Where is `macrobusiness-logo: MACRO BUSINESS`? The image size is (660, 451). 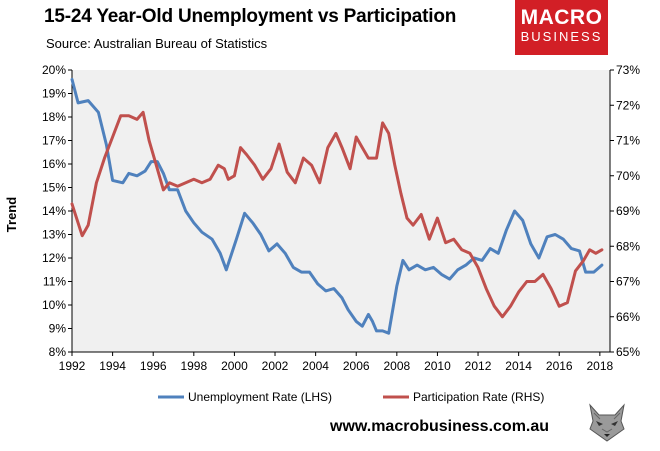 macrobusiness-logo: MACRO BUSINESS is located at coordinates (561, 27).